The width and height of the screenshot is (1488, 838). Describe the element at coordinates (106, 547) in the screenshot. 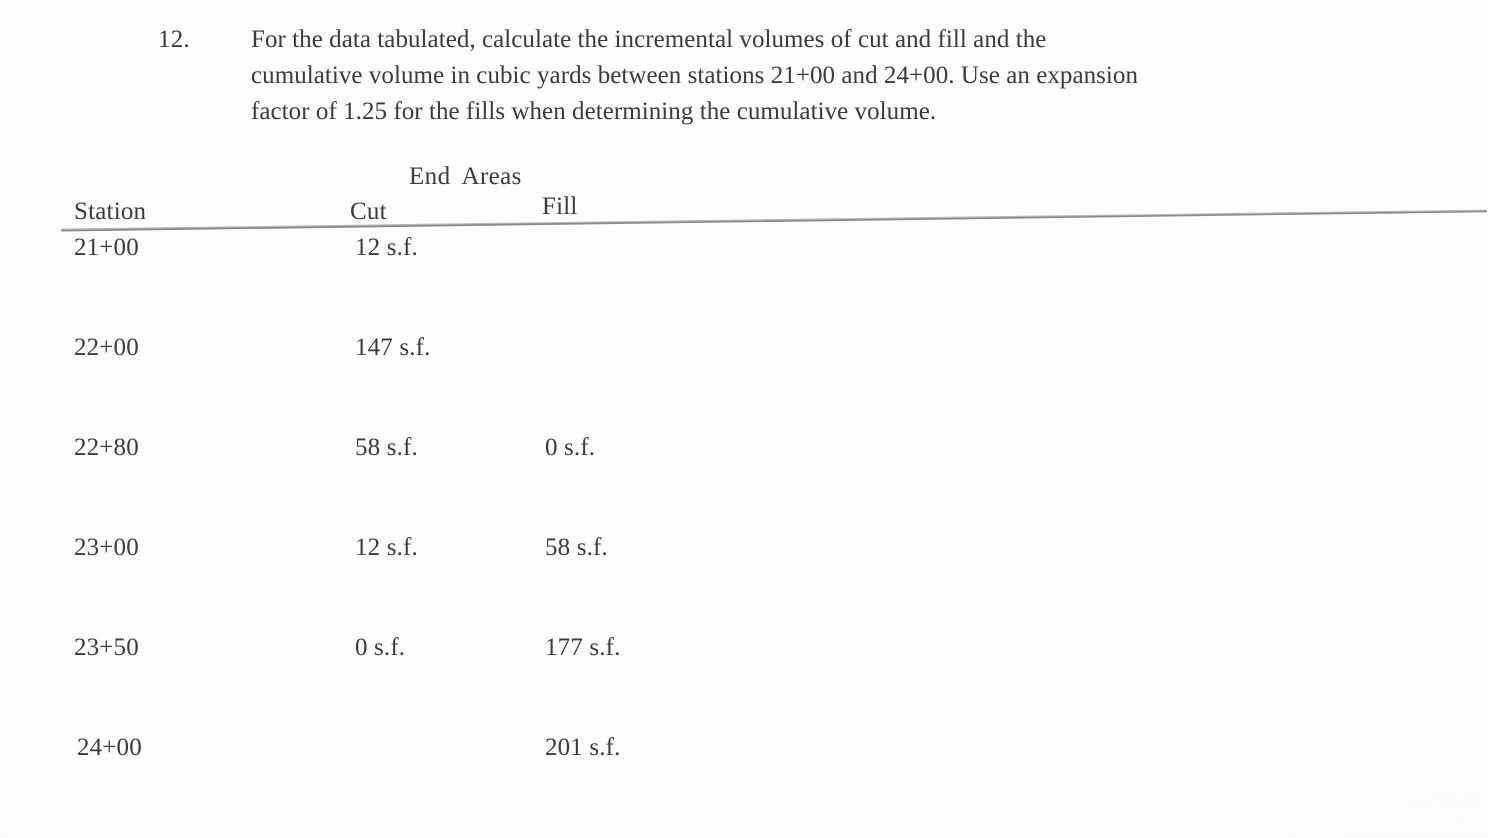

I see `cell-station: 23+00` at that location.